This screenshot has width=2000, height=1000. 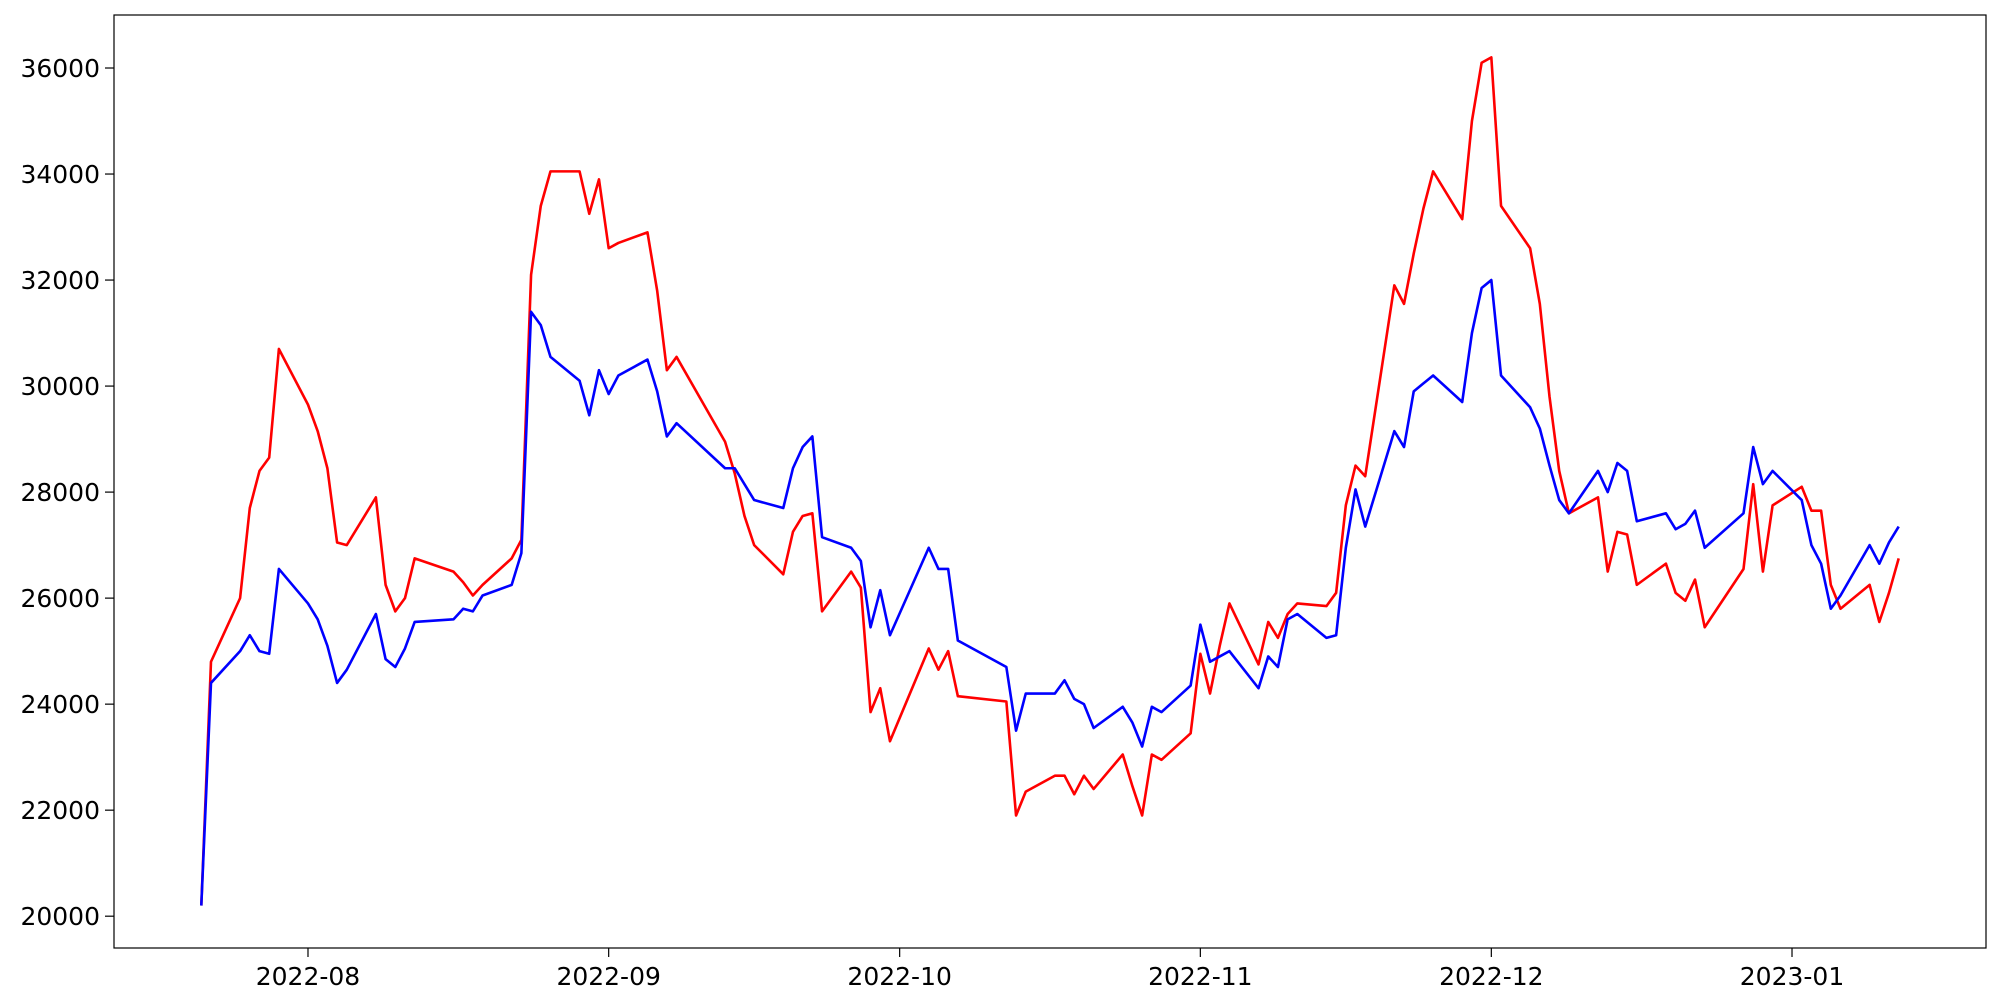 What do you see at coordinates (1491, 976) in the screenshot?
I see `x-tick-label: 2022-12` at bounding box center [1491, 976].